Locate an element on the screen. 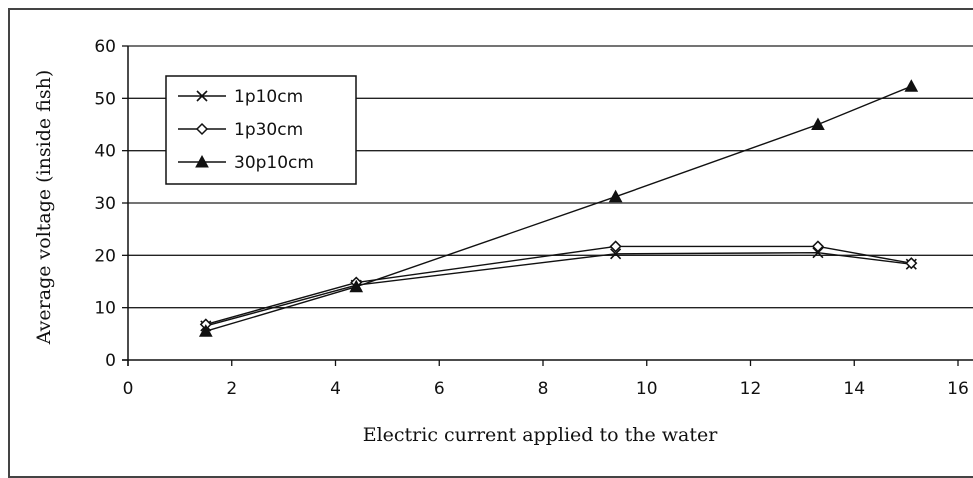 This screenshot has height=478, width=973. series-1p30cm is located at coordinates (558, 285).